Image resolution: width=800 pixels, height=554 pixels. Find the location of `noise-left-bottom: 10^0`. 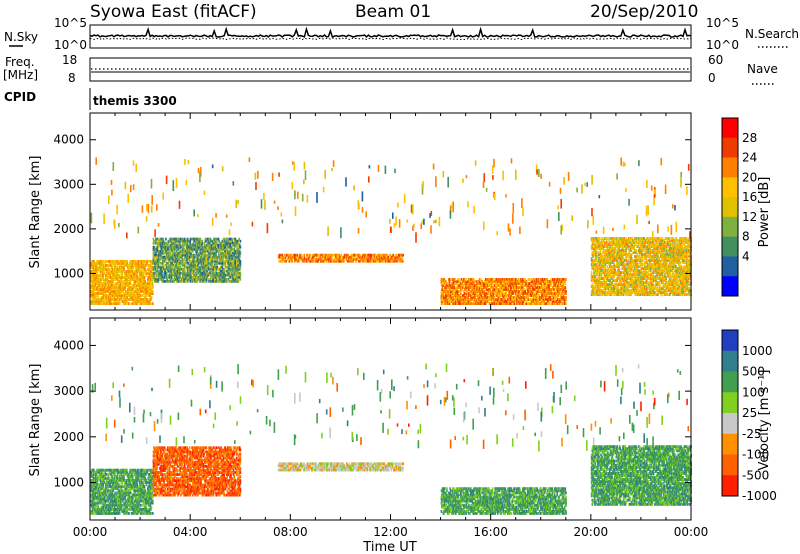

noise-left-bottom: 10^0 is located at coordinates (70, 45).